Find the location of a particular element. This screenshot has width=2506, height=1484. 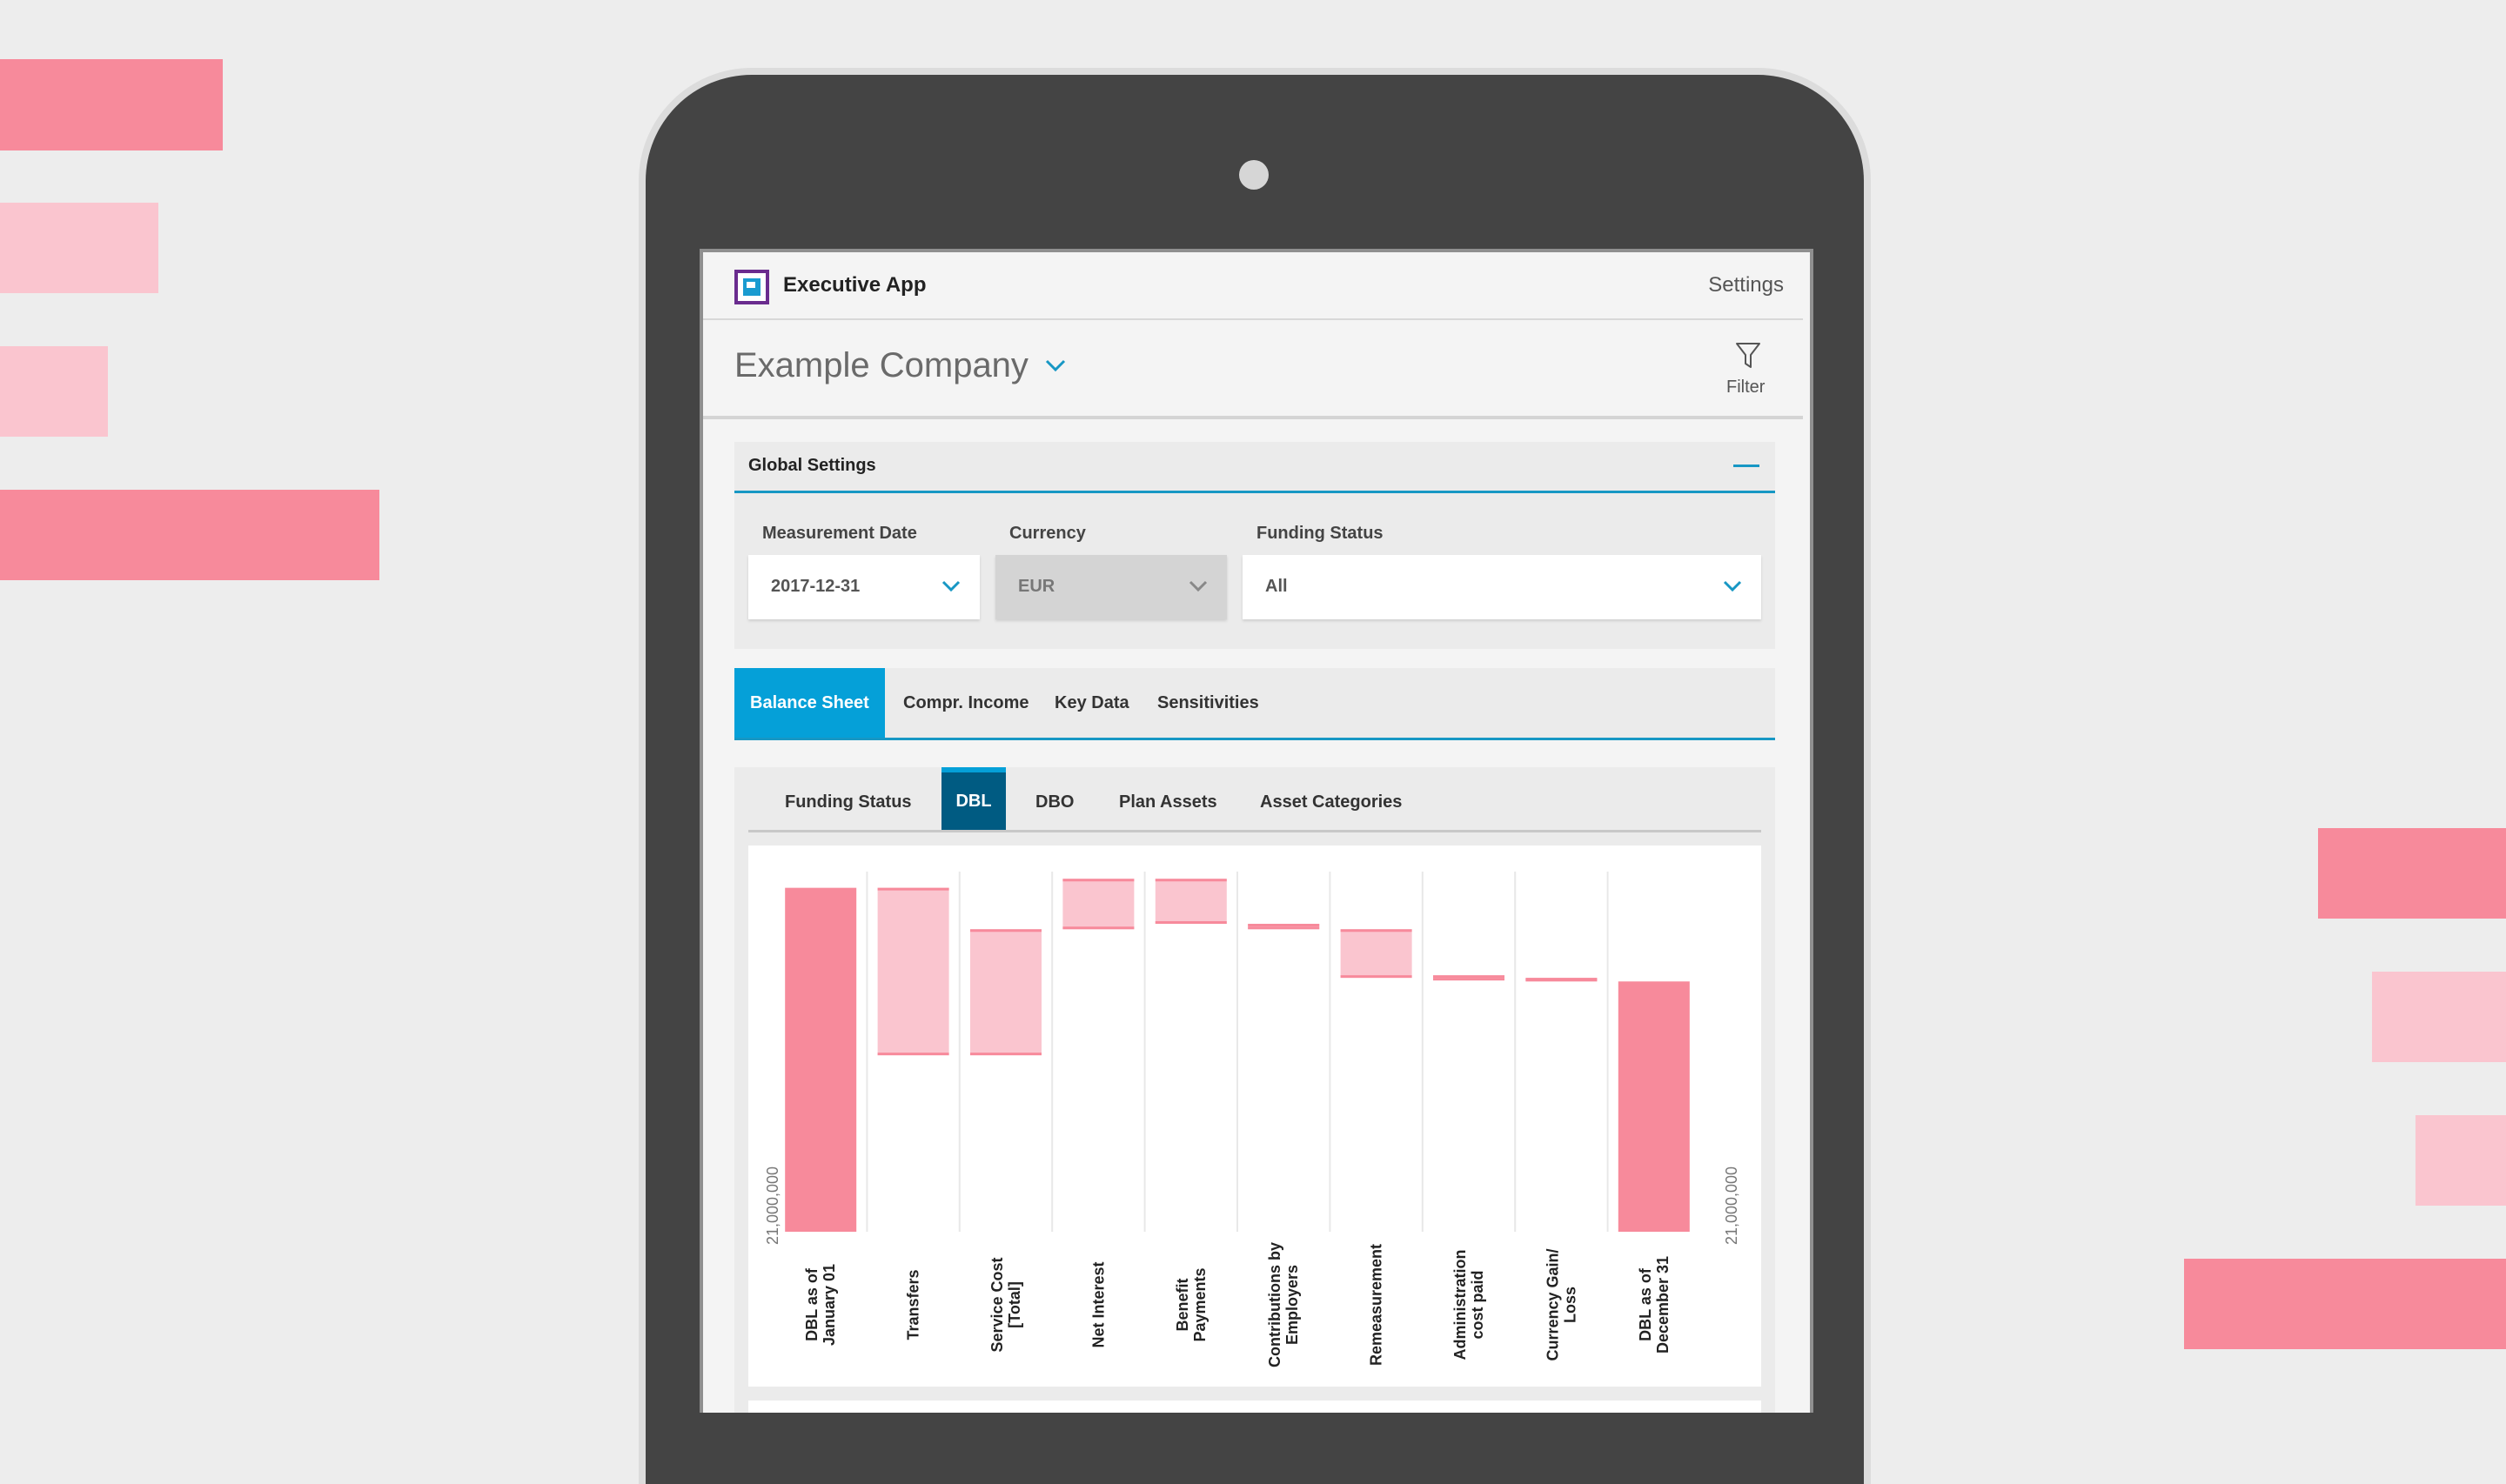

app-title: Executive App is located at coordinates (855, 285).